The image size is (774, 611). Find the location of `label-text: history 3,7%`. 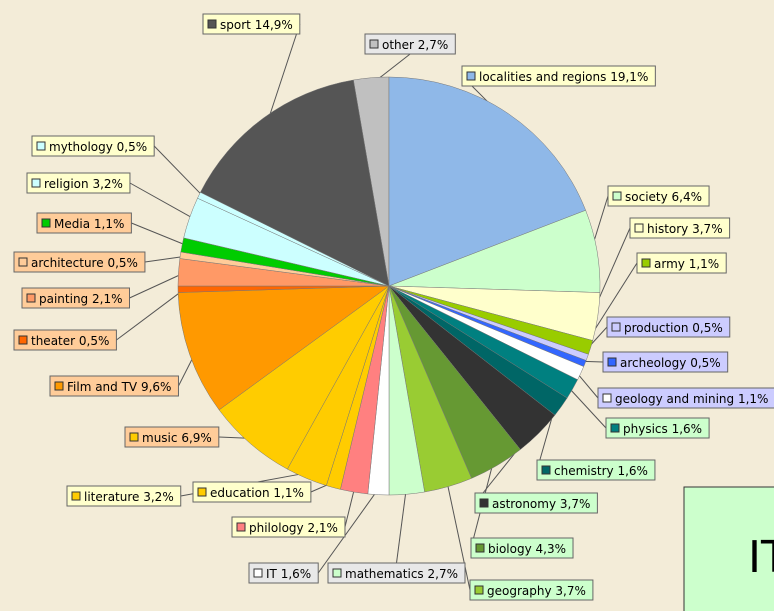

label-text: history 3,7% is located at coordinates (685, 229).